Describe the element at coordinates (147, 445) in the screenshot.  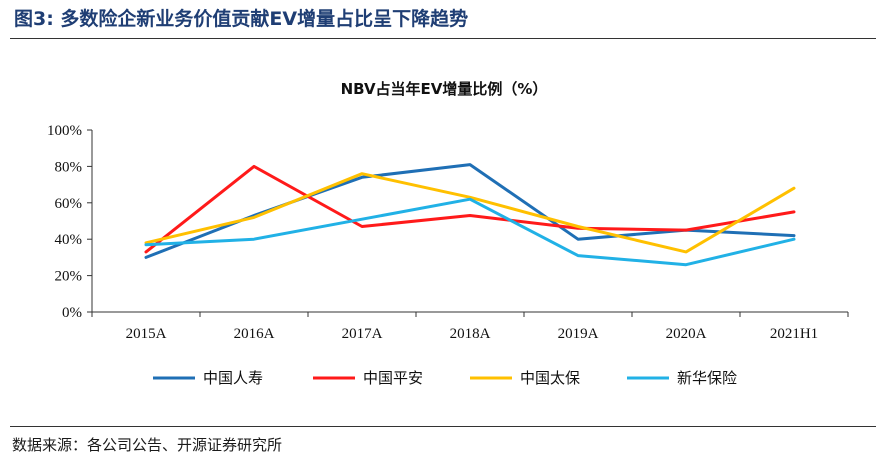
I see `source-note: 数据来源：各公司公告、开源证券研究所` at that location.